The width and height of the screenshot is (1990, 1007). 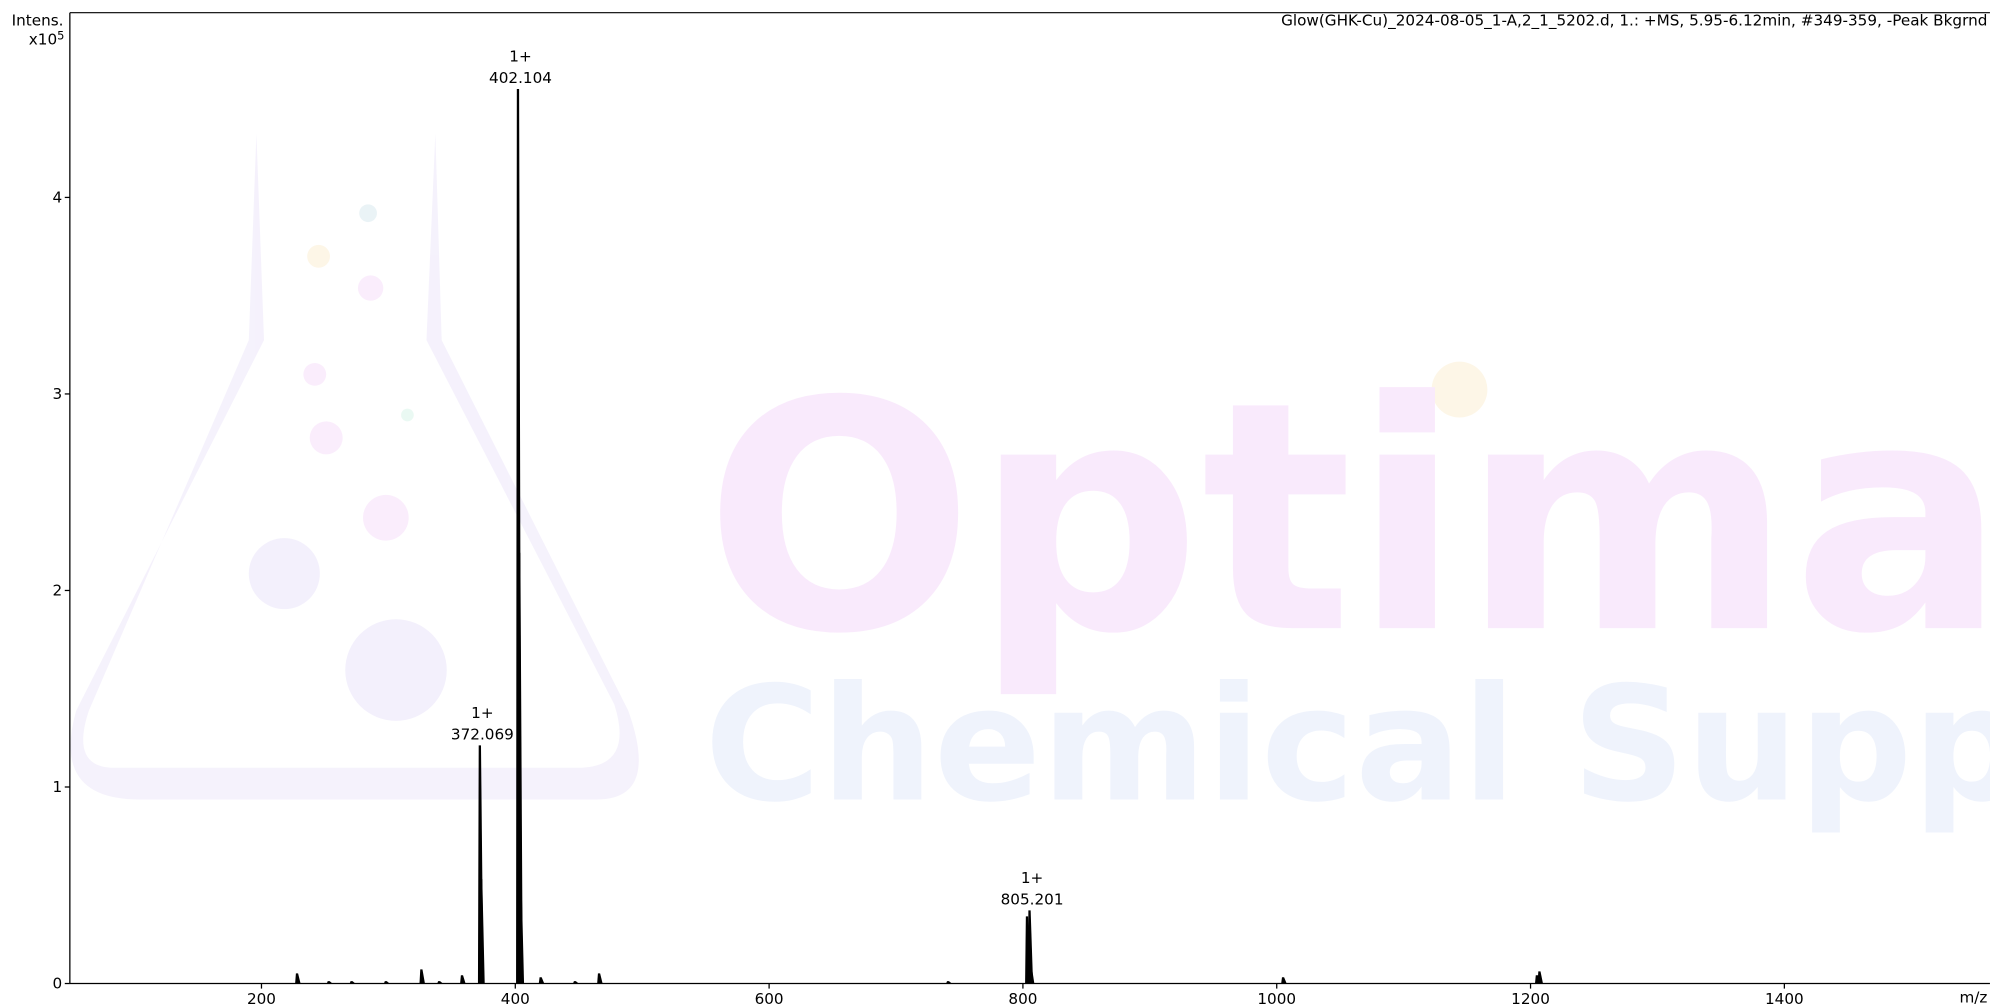 What do you see at coordinates (58, 394) in the screenshot?
I see `y-tick-label: 3` at bounding box center [58, 394].